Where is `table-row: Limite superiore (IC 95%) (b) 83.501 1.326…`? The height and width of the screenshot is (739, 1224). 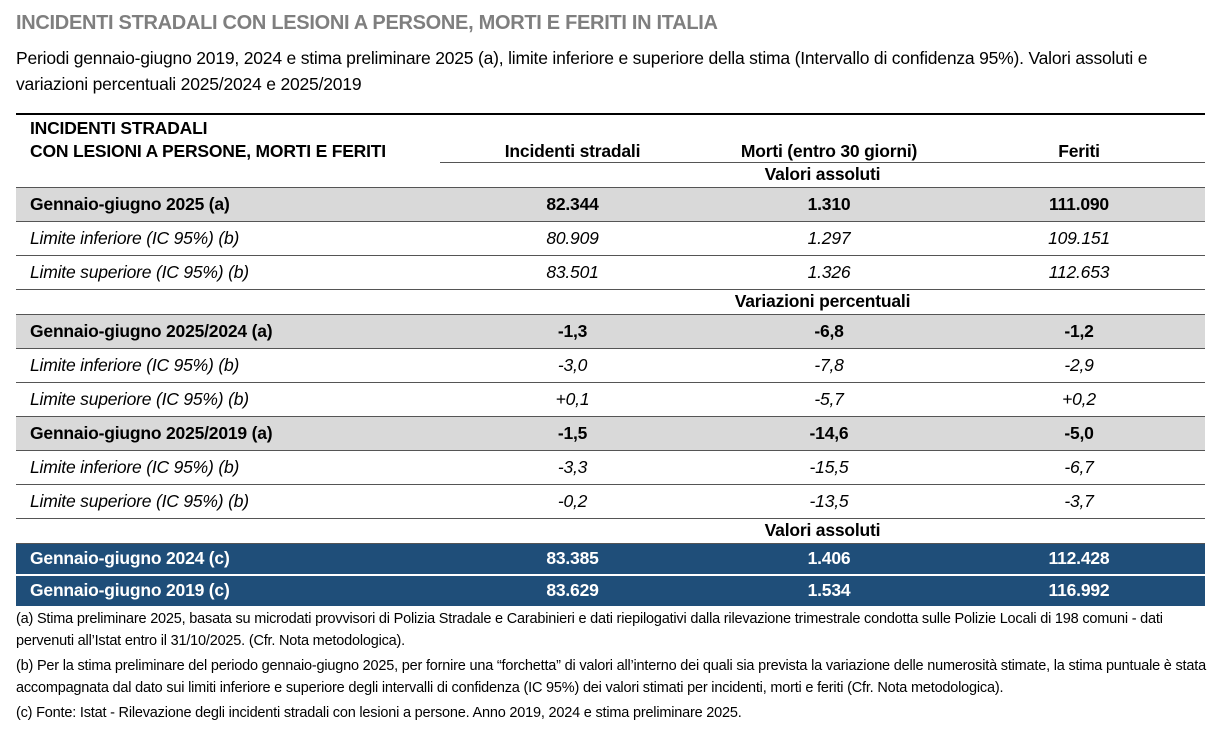 table-row: Limite superiore (IC 95%) (b) 83.501 1.326… is located at coordinates (610, 272).